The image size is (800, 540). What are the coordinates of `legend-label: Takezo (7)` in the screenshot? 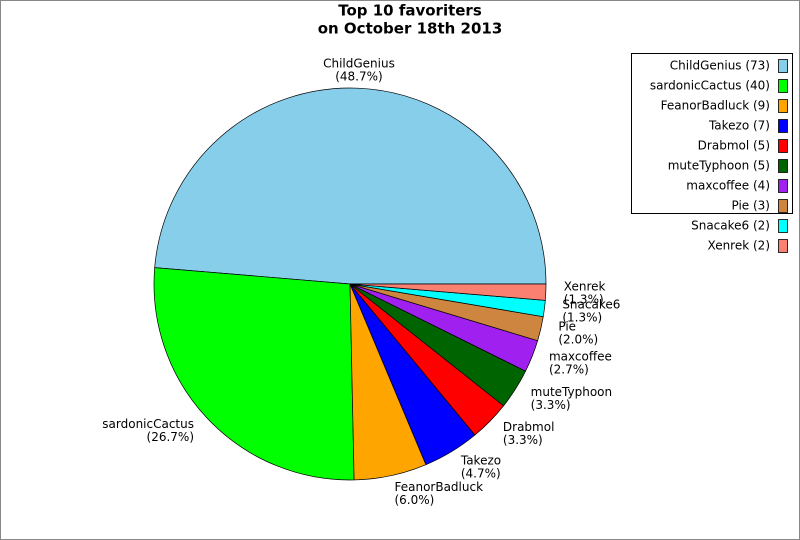 It's located at (739, 126).